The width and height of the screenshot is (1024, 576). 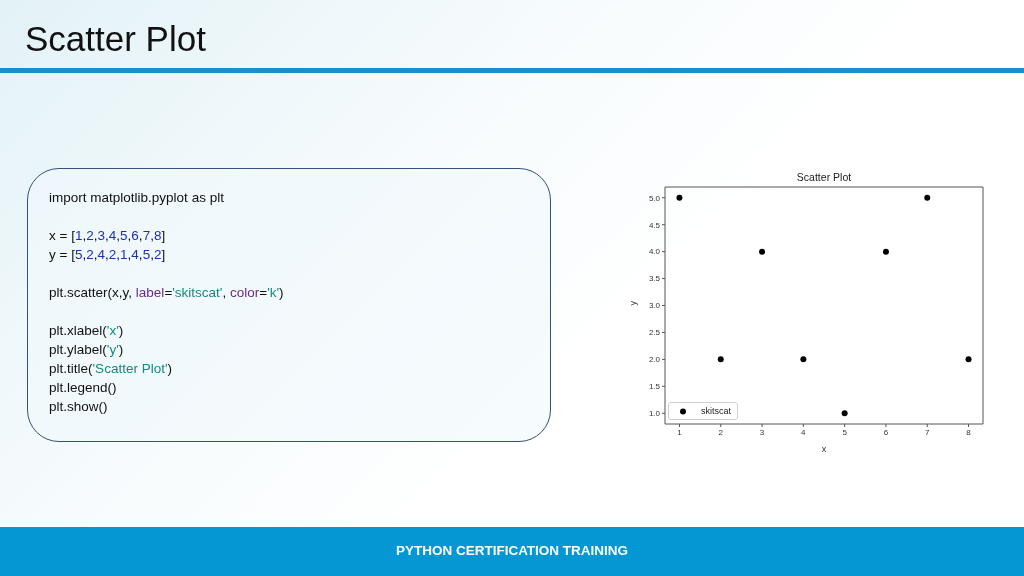 I want to click on x-tick-label: 4, so click(x=804, y=432).